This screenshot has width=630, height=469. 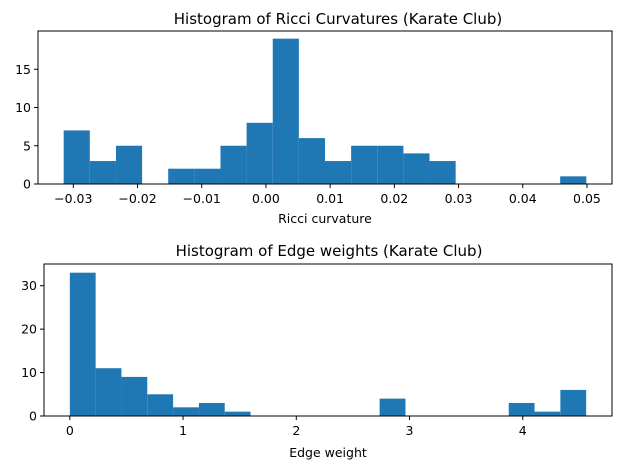 I want to click on ricci-xtick-label: 0.04, so click(x=523, y=198).